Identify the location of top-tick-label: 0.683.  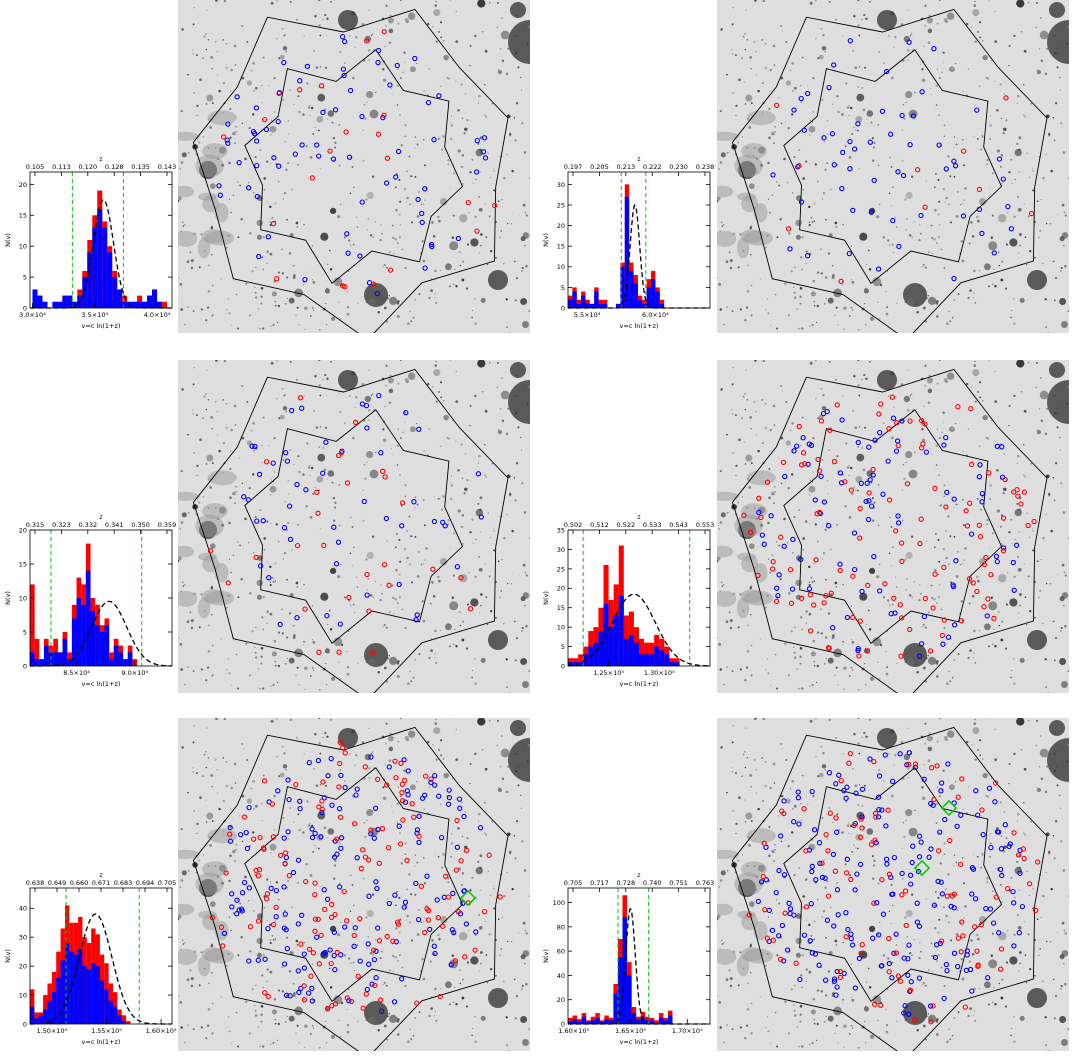
(123, 883).